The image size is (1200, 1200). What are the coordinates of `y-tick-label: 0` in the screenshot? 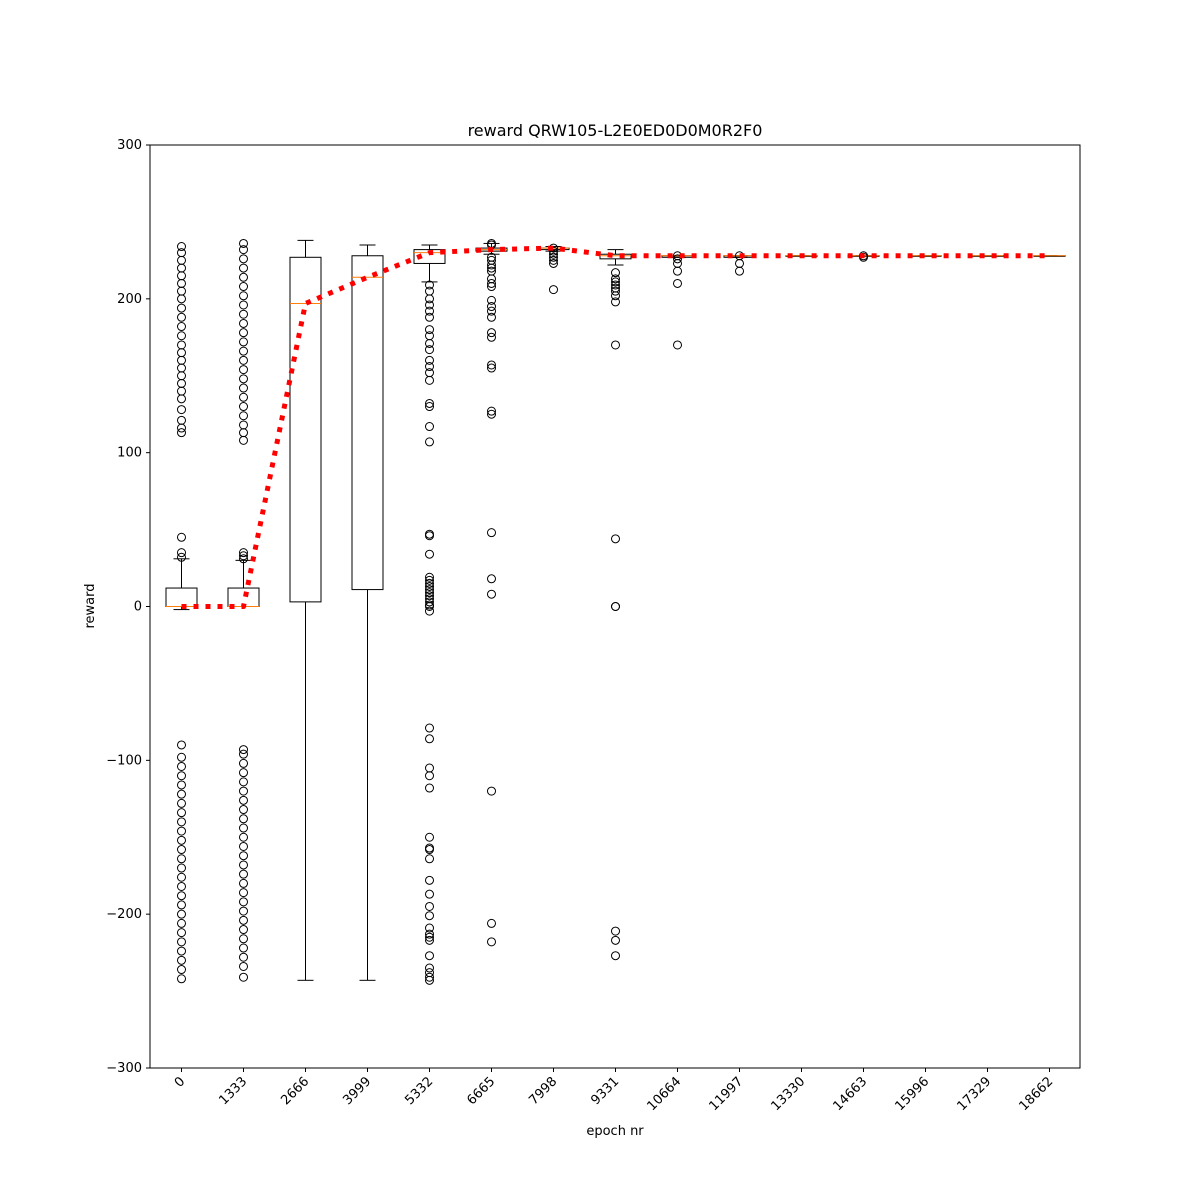 It's located at (138, 607).